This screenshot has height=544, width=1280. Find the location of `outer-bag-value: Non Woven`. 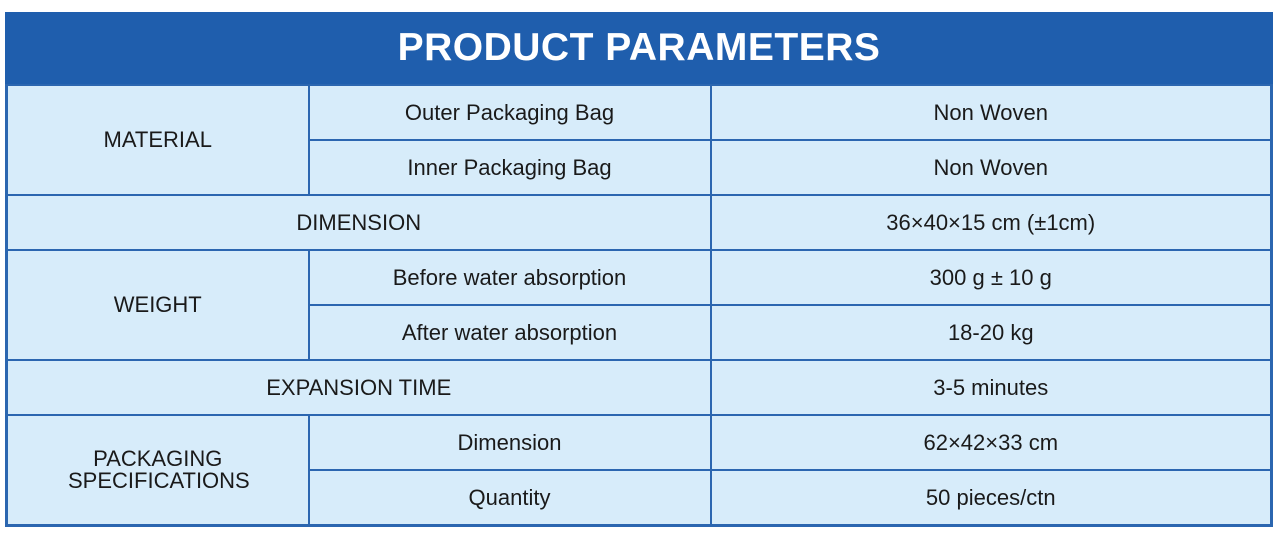

outer-bag-value: Non Woven is located at coordinates (991, 112).